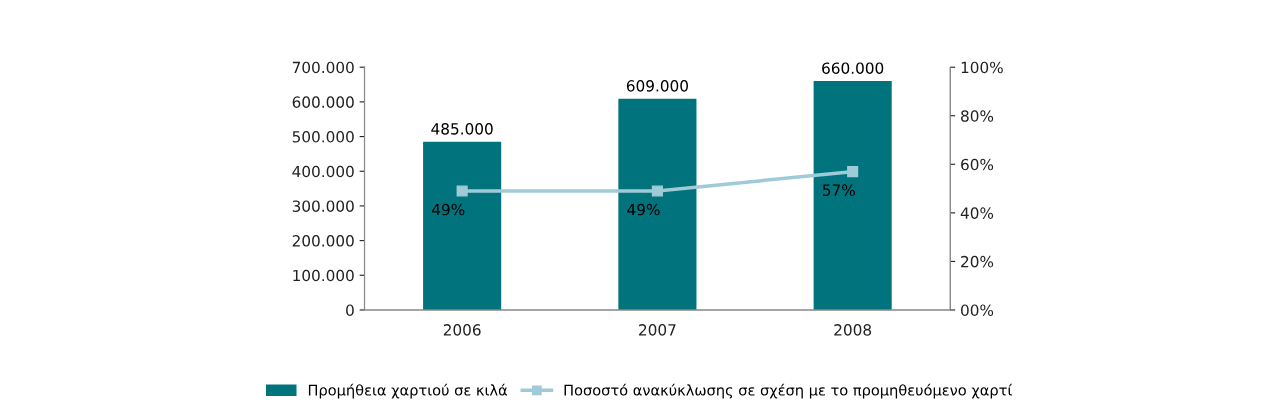 The width and height of the screenshot is (1279, 420). What do you see at coordinates (323, 67) in the screenshot?
I see `y-tick-label: 700.000` at bounding box center [323, 67].